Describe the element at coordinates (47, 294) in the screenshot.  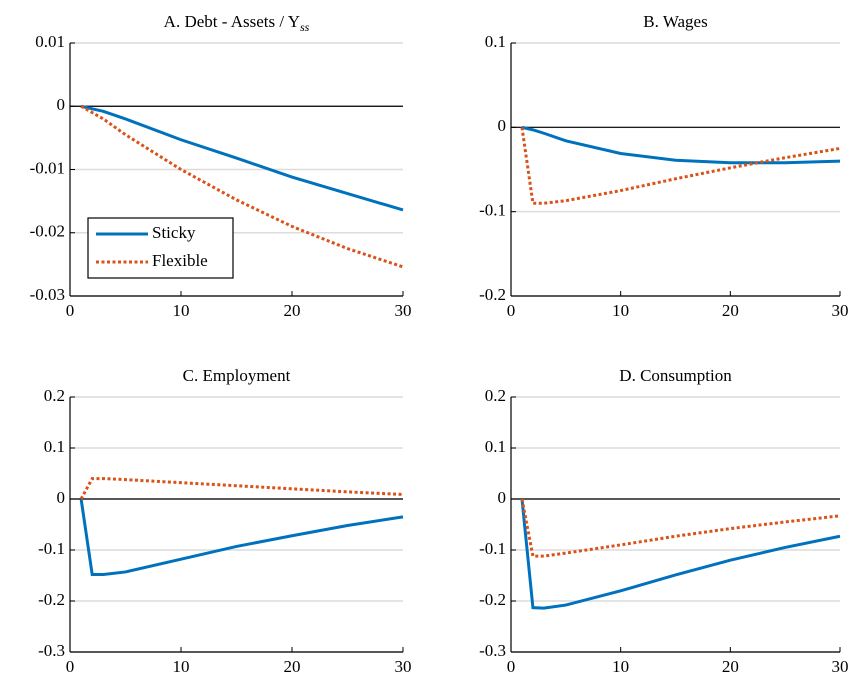
I see `y-tick-label: -0.03` at that location.